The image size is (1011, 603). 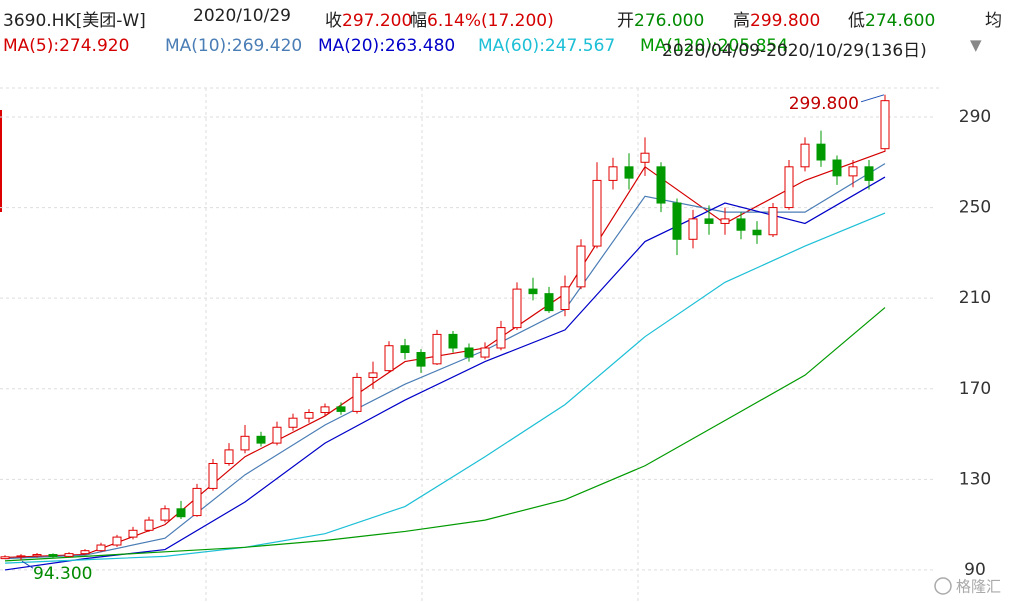 What do you see at coordinates (824, 104) in the screenshot?
I see `high-annotation: 299.800` at bounding box center [824, 104].